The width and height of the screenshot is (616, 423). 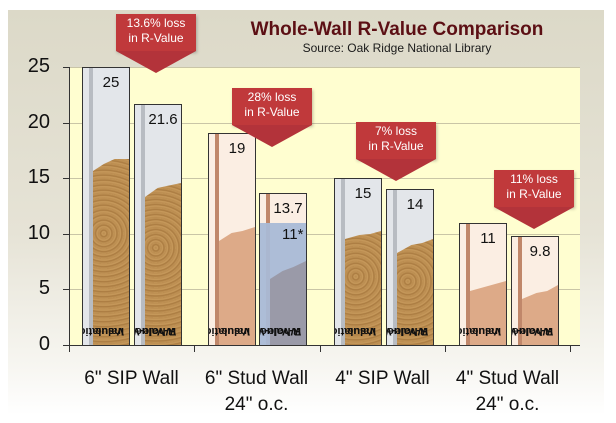 I want to click on y-tick-label: 10, so click(x=38, y=233).